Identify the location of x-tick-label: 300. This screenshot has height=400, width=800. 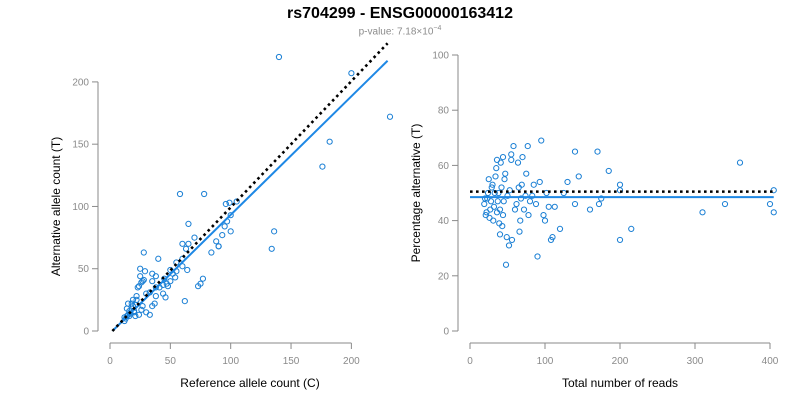
(695, 361).